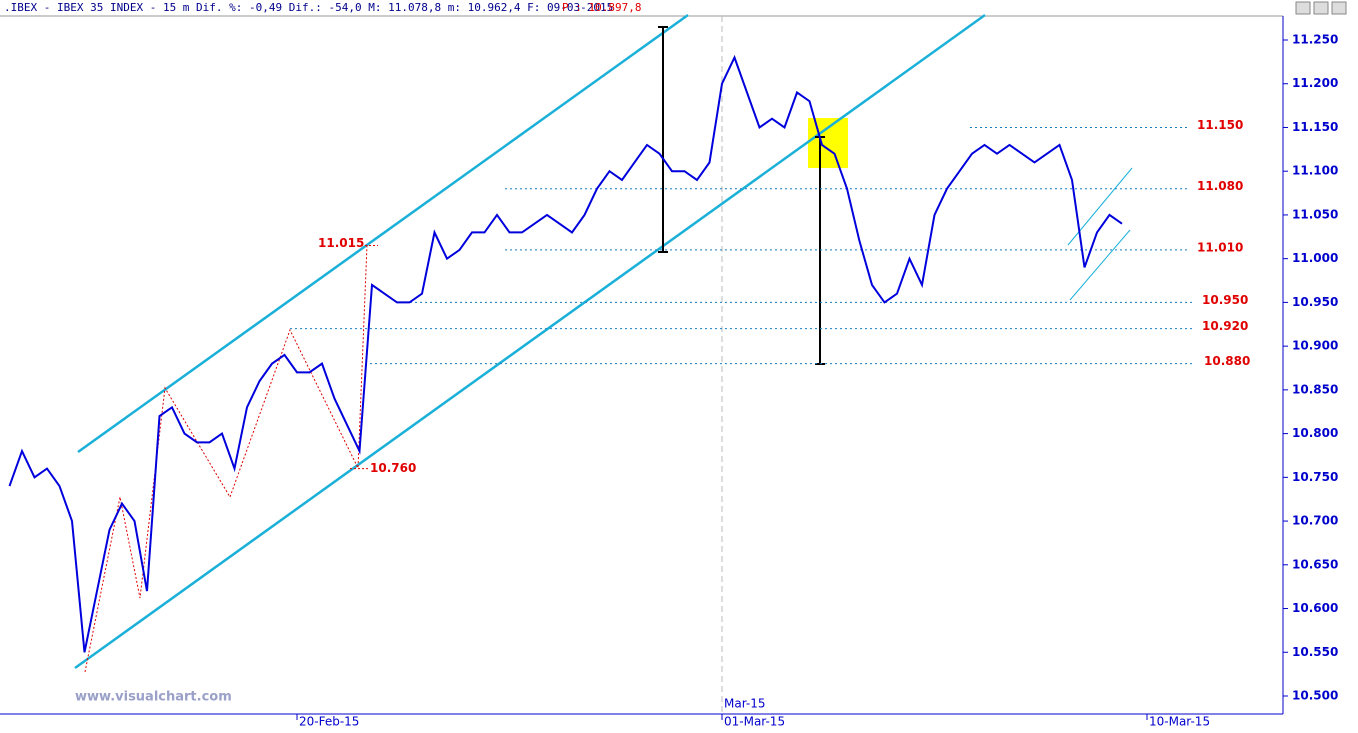  What do you see at coordinates (754, 722) in the screenshot?
I see `x-tick-label: 01-Mar-15` at bounding box center [754, 722].